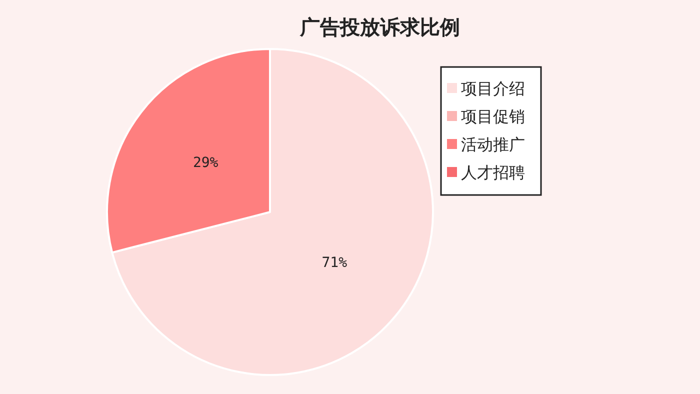 The height and width of the screenshot is (394, 700). What do you see at coordinates (493, 144) in the screenshot?
I see `legend-label: 活动推广` at bounding box center [493, 144].